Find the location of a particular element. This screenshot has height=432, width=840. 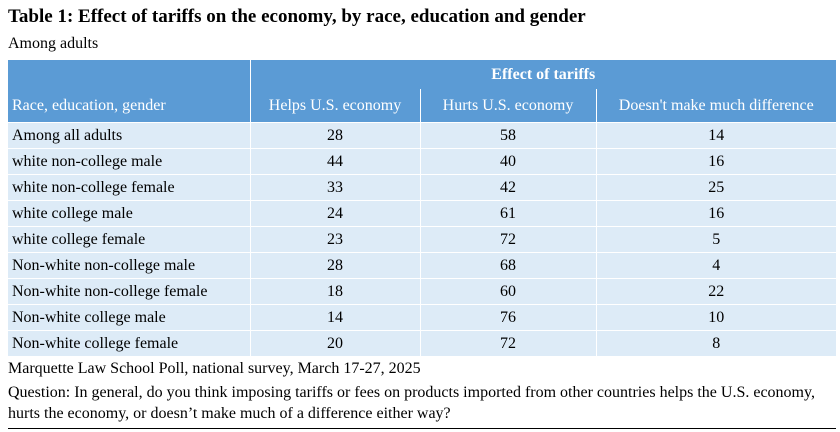

group-header-row: Effect of tariffs is located at coordinates (422, 74).